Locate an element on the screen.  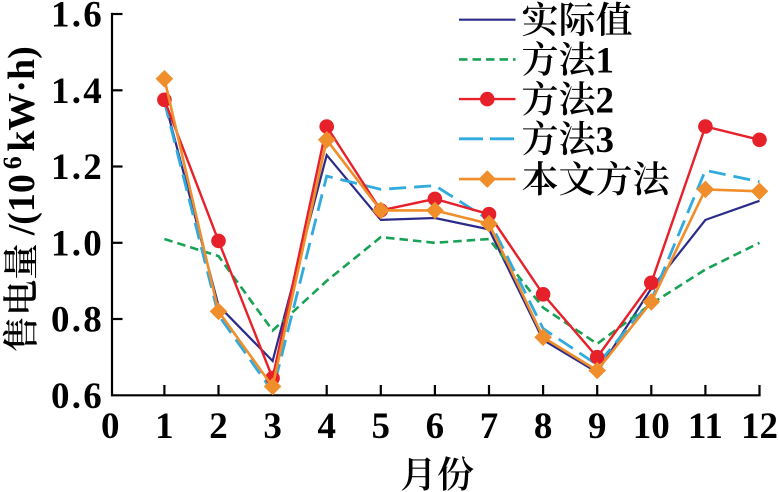
svg-text: 0.6 is located at coordinates (77, 396).